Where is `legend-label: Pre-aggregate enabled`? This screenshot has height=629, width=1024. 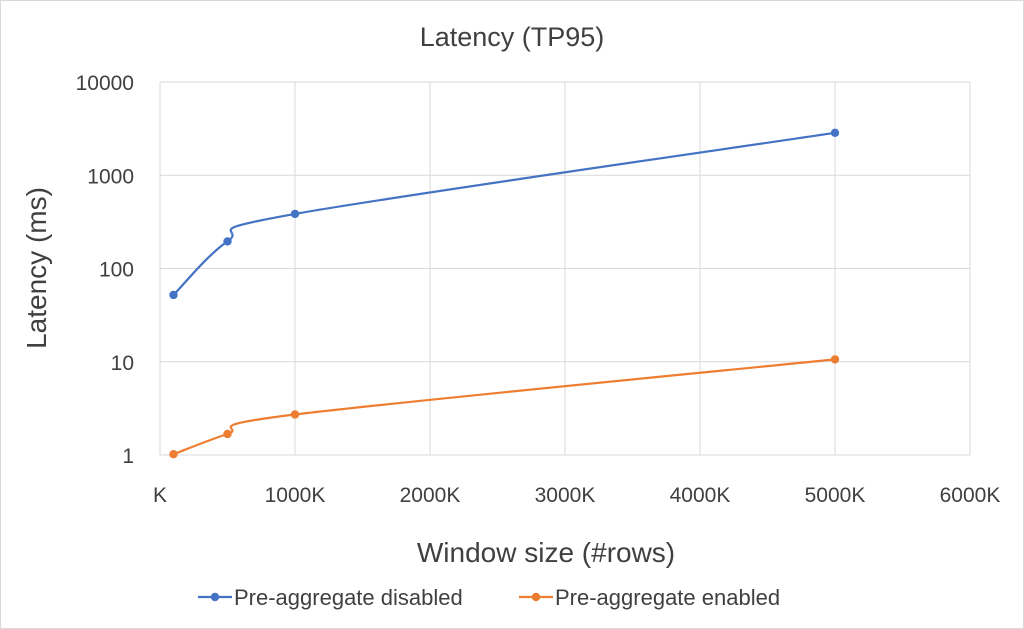 legend-label: Pre-aggregate enabled is located at coordinates (667, 597).